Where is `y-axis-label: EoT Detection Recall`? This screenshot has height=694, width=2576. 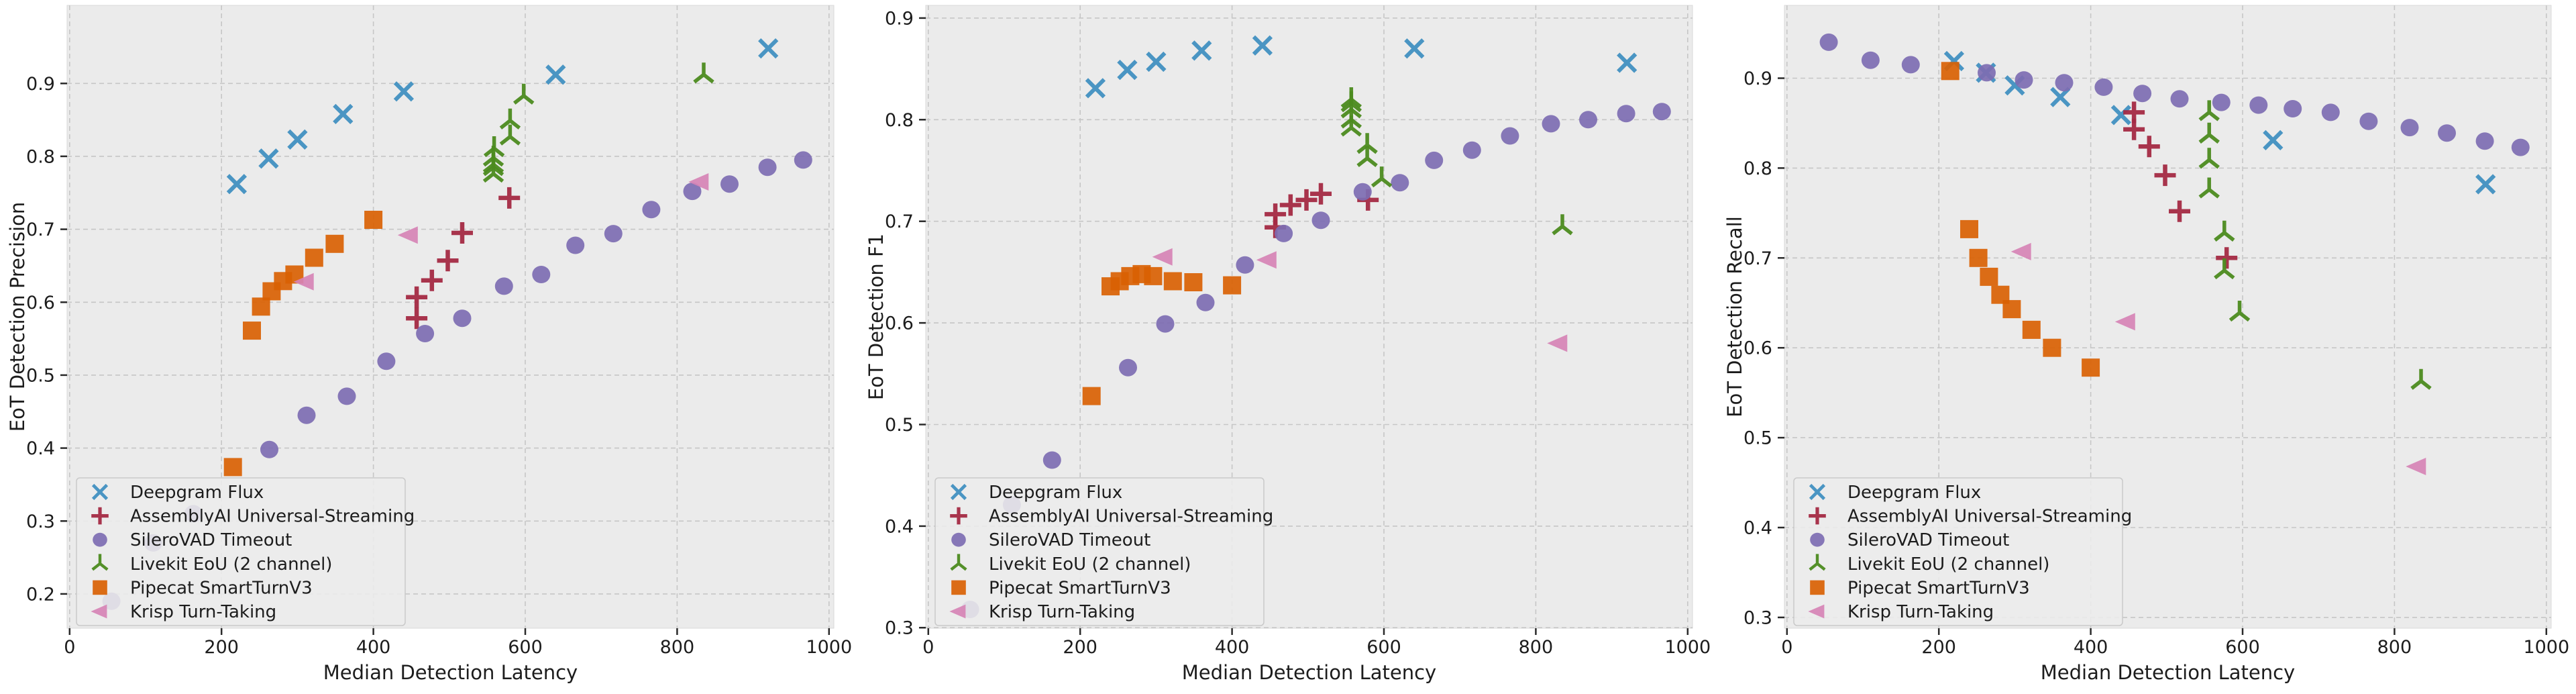
y-axis-label: EoT Detection Recall is located at coordinates (1734, 316).